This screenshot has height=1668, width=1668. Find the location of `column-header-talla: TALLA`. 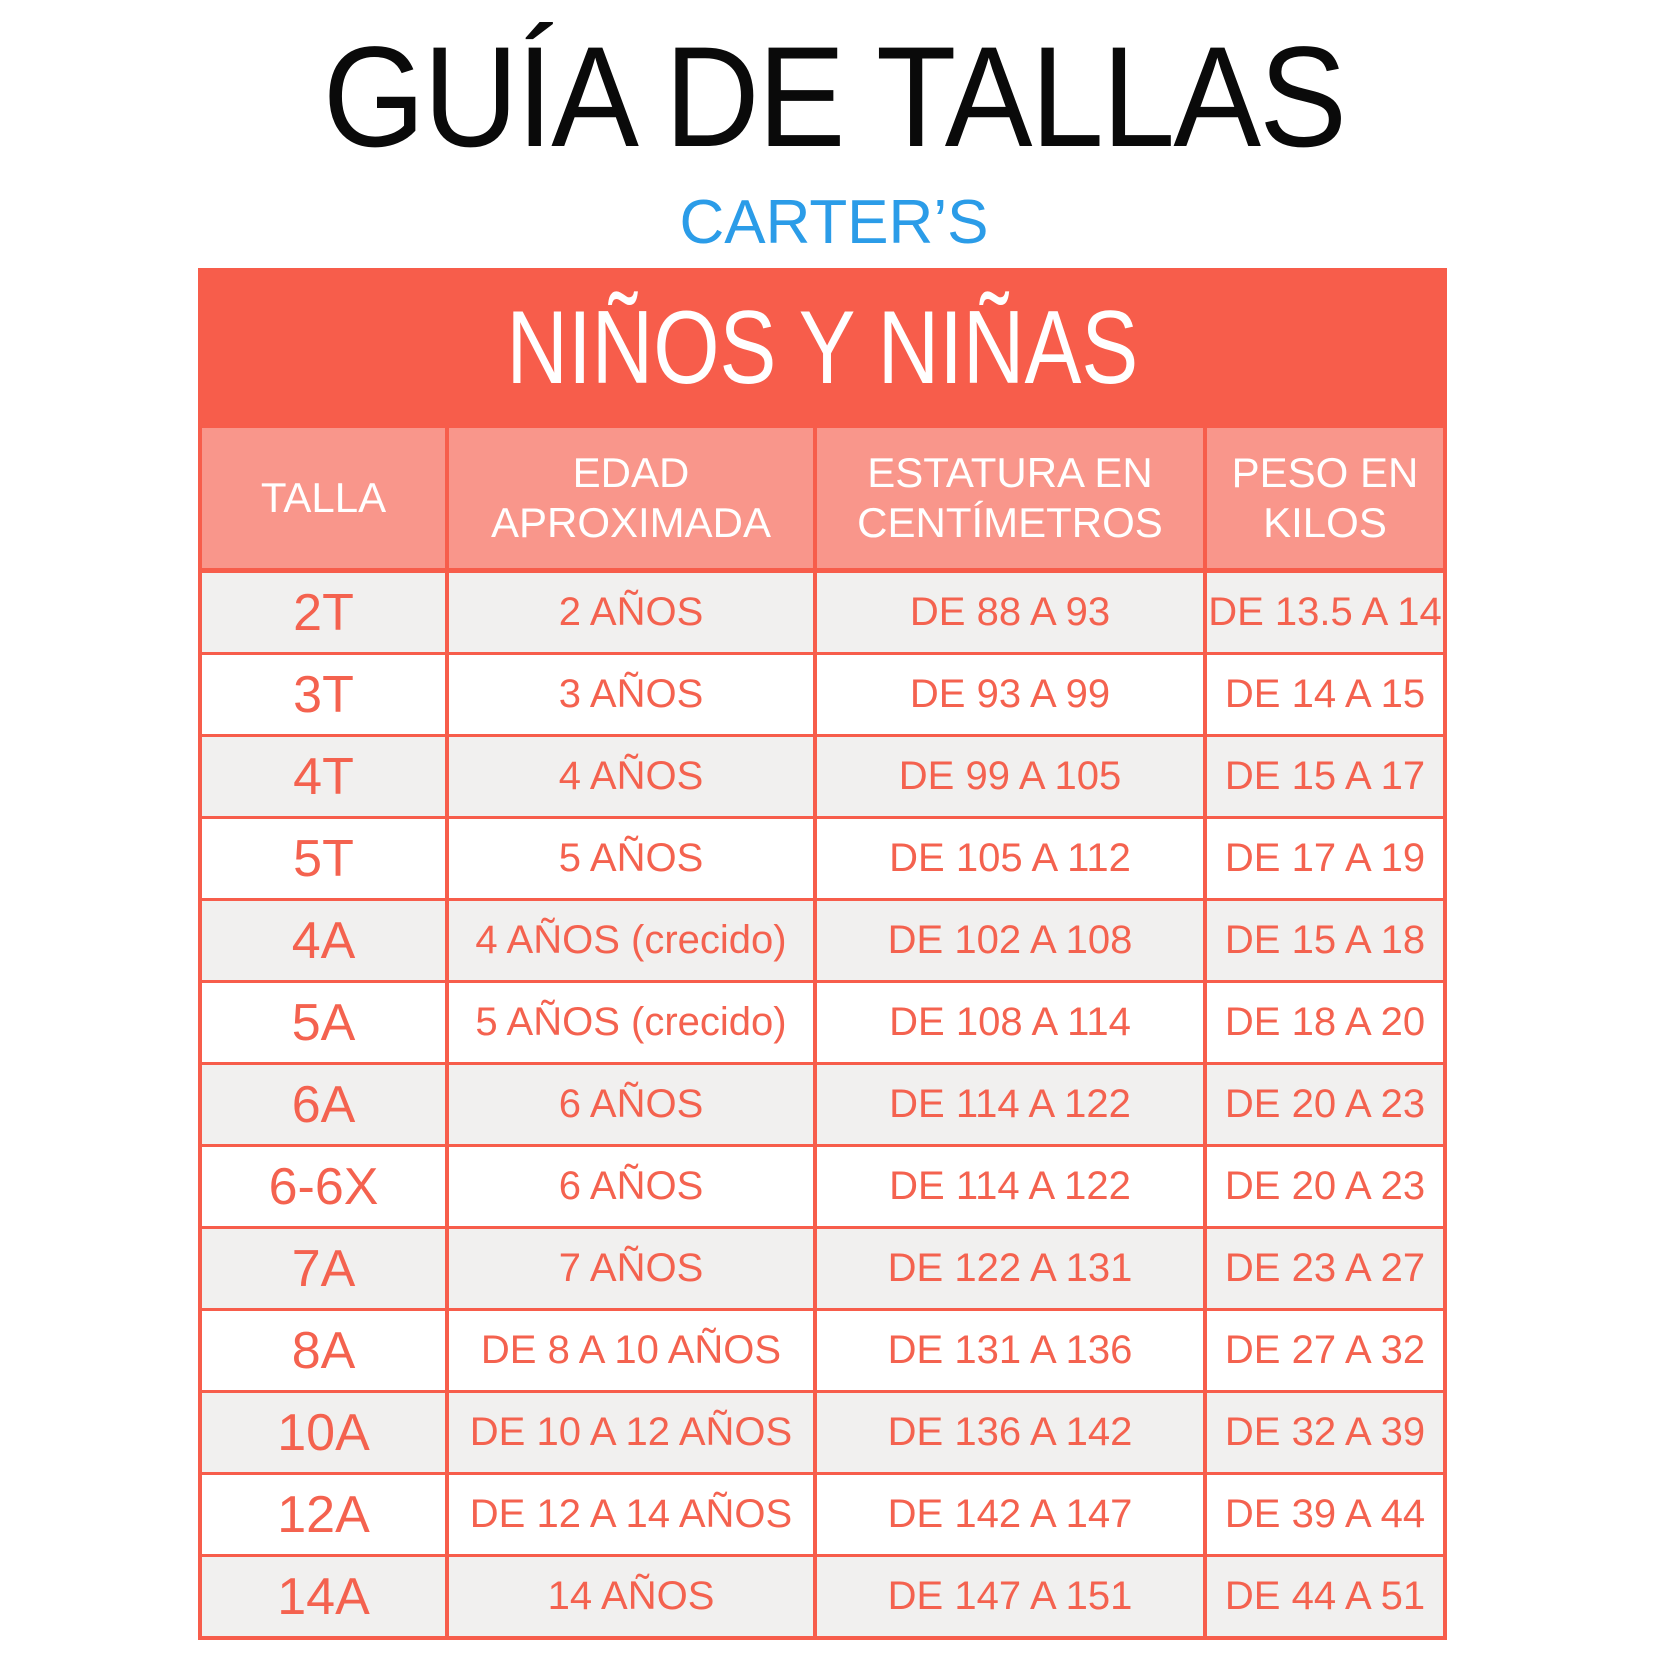

column-header-talla: TALLA is located at coordinates (323, 498).